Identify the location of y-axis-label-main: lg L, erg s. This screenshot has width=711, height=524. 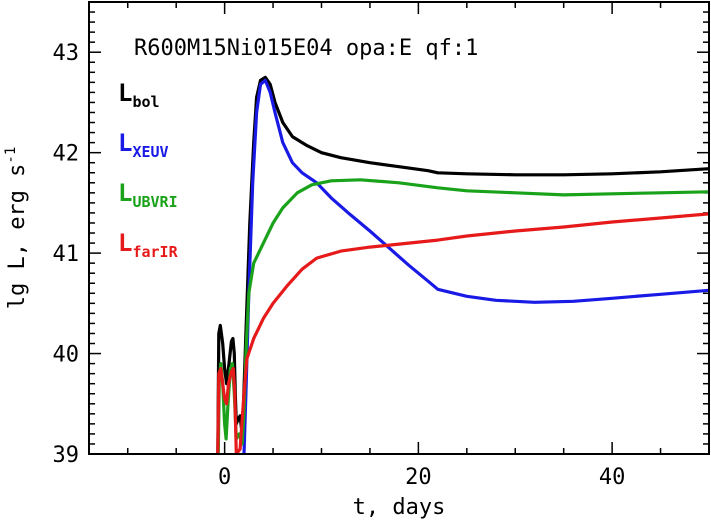
(17, 237).